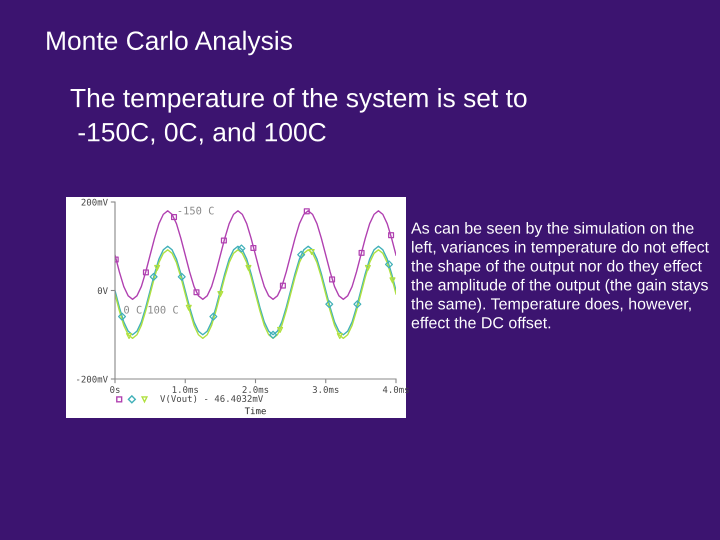  Describe the element at coordinates (255, 410) in the screenshot. I see `x-axis-title: Time` at that location.